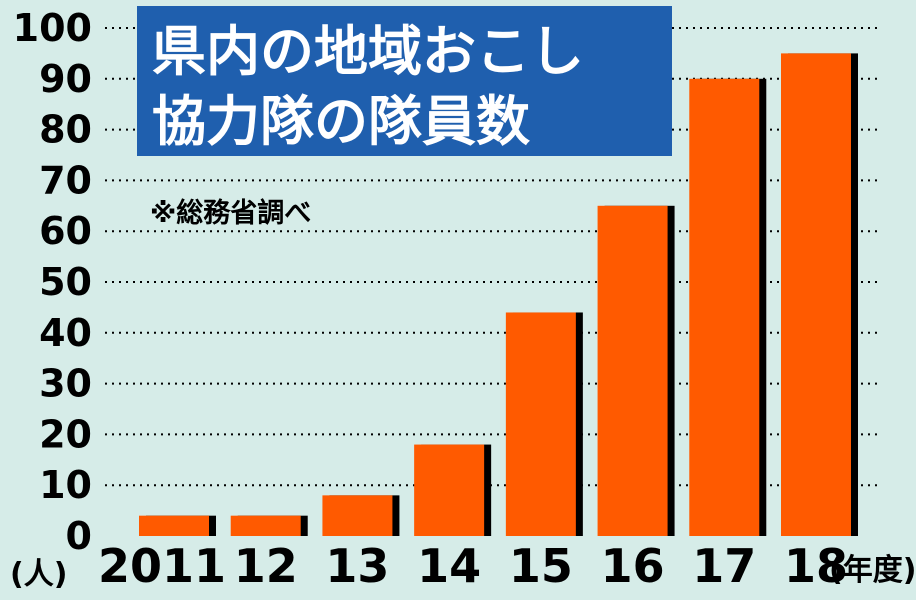 This screenshot has height=600, width=916. I want to click on title-line-1: 県内の地域おこし, so click(368, 51).